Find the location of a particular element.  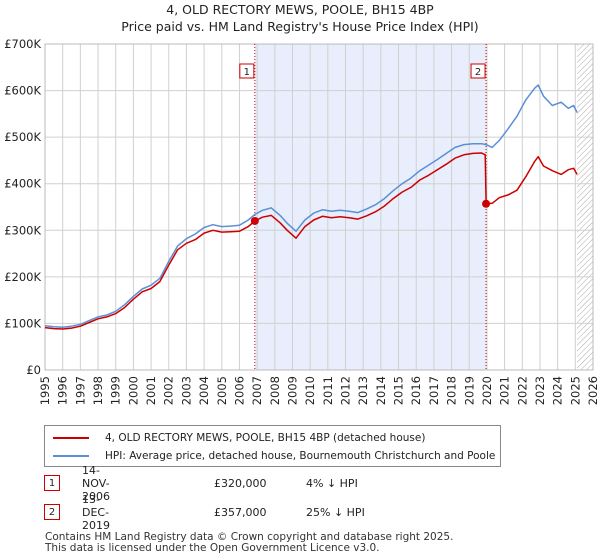

x-tick-label: 2009 is located at coordinates (292, 390).